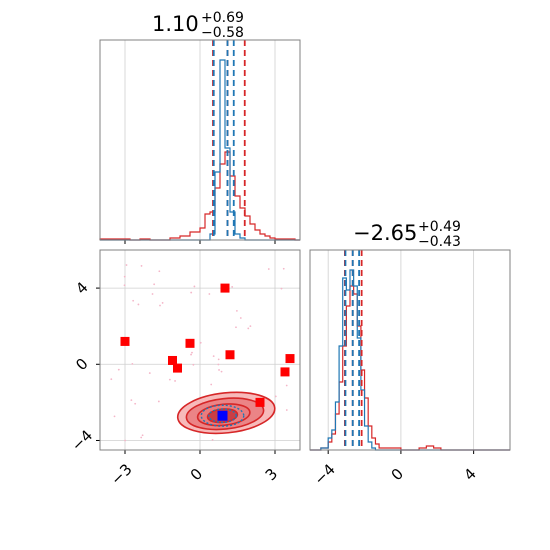  I want to click on x-tick-label: 3, so click(271, 474).